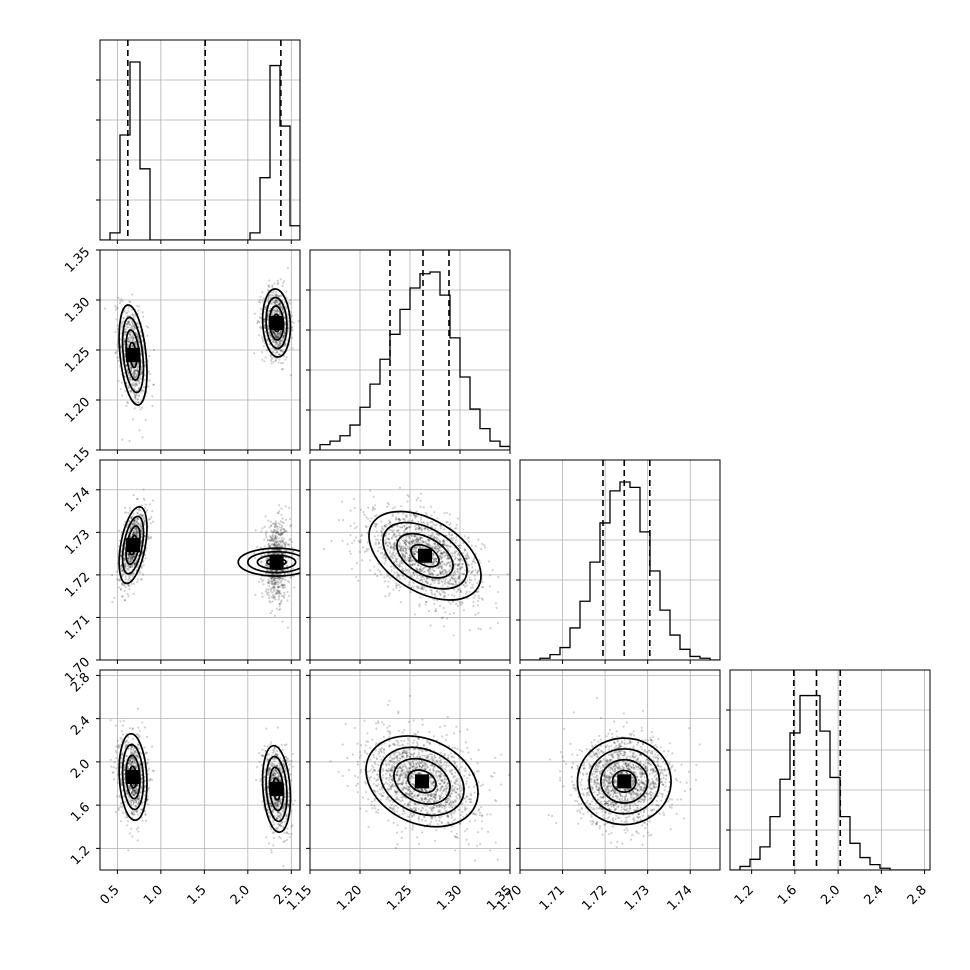  Describe the element at coordinates (77, 460) in the screenshot. I see `y-tick-label: 1.15` at that location.